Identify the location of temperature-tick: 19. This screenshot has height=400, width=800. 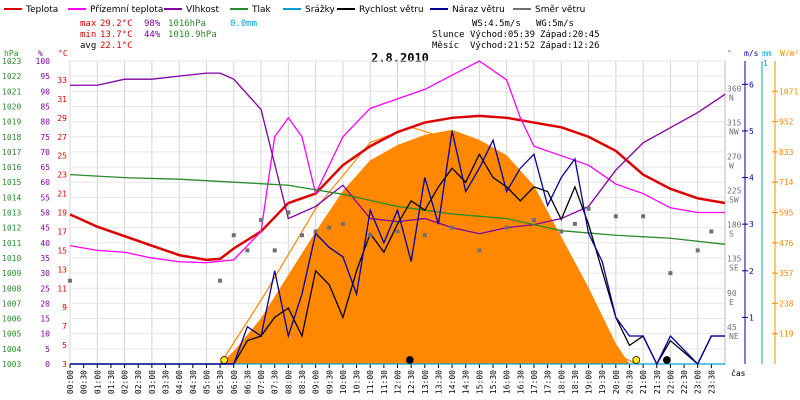
(62, 213).